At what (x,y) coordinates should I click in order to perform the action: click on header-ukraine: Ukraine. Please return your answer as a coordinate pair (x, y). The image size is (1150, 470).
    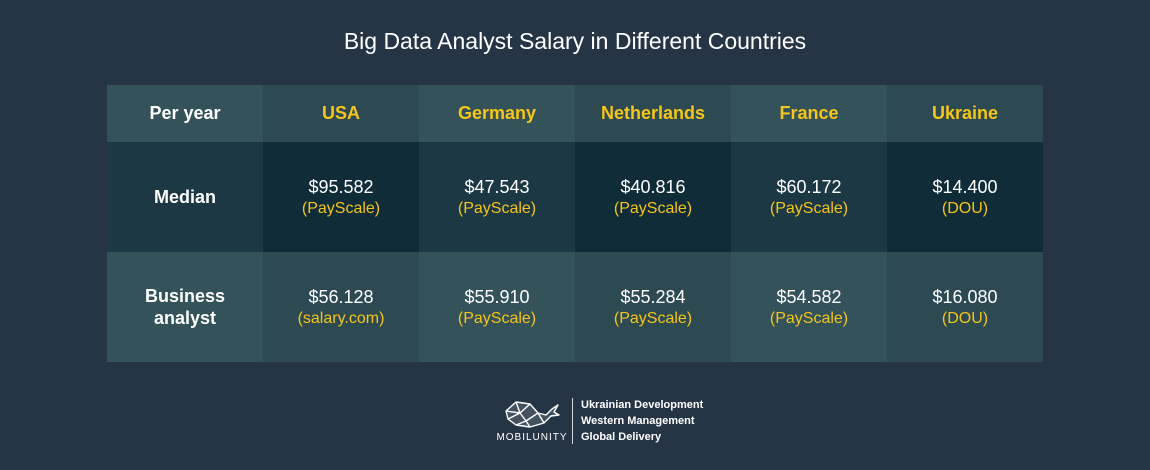
    Looking at the image, I should click on (965, 113).